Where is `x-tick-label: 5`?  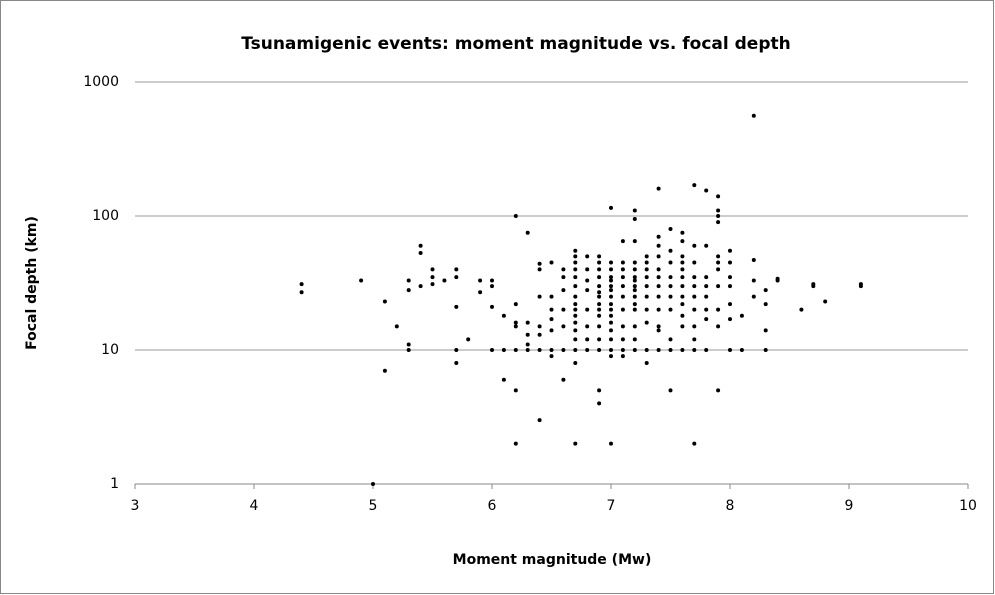 x-tick-label: 5 is located at coordinates (373, 506).